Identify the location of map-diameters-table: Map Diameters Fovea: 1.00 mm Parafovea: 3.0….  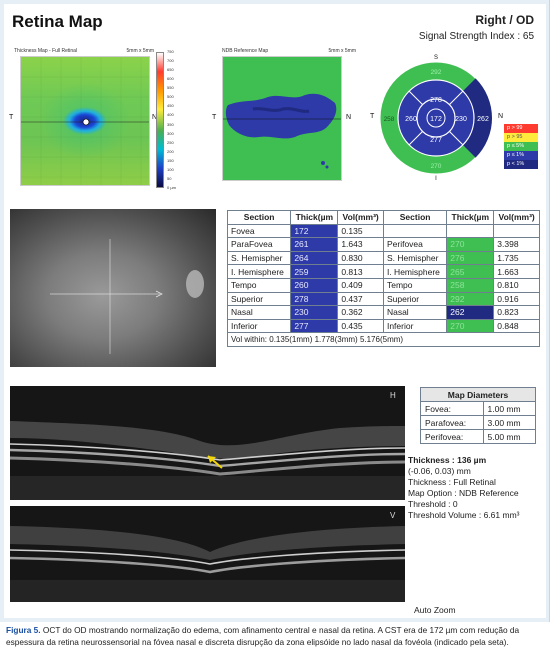
(478, 415).